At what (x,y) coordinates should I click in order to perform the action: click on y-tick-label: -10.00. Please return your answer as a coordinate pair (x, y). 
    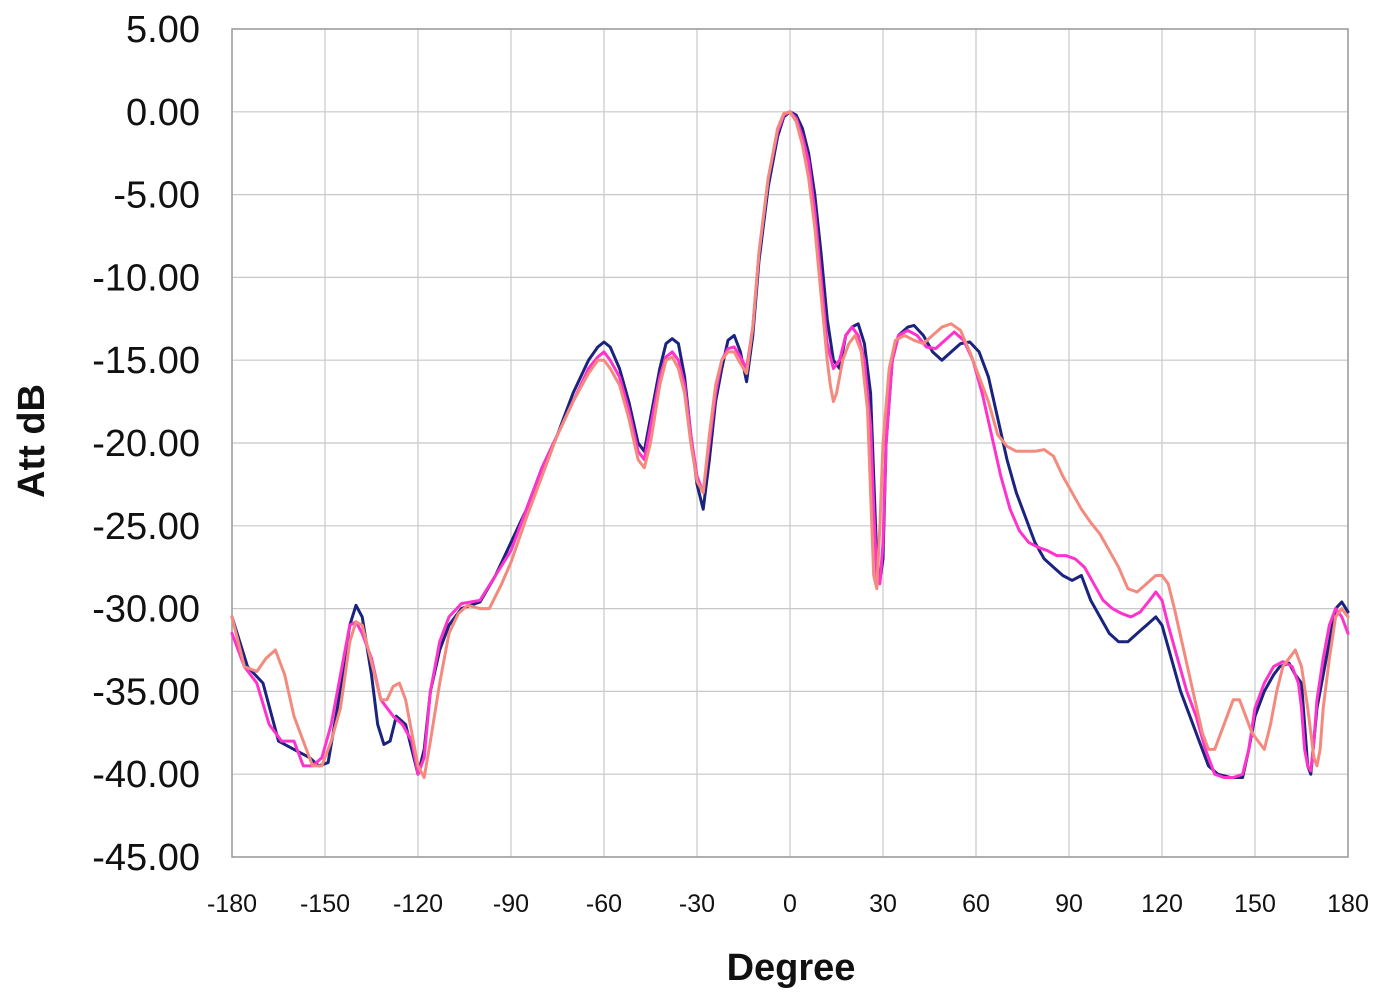
    Looking at the image, I should click on (146, 278).